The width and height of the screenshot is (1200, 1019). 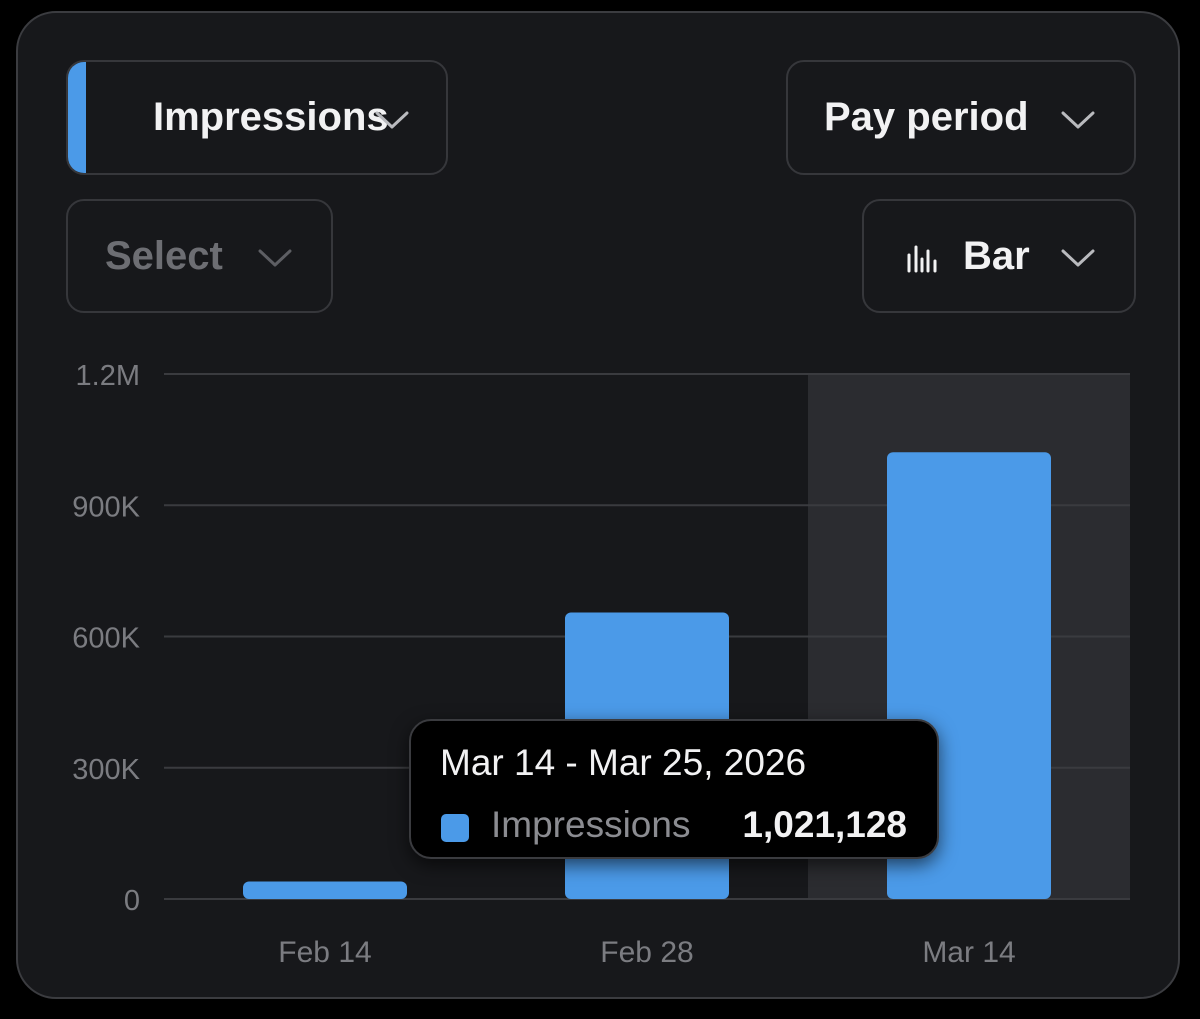 I want to click on x-tick-label: Feb 28, so click(x=646, y=952).